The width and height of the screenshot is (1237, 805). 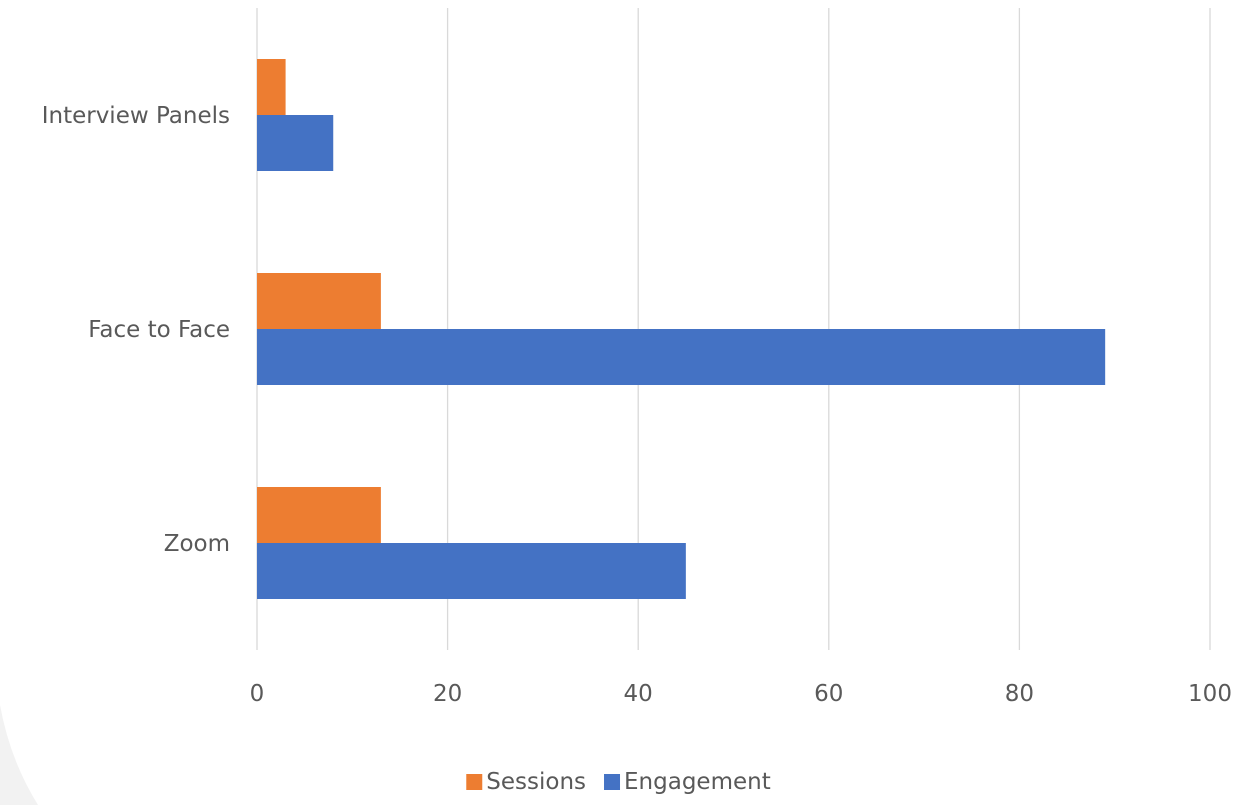 What do you see at coordinates (1210, 694) in the screenshot?
I see `x-tick-label: 100` at bounding box center [1210, 694].